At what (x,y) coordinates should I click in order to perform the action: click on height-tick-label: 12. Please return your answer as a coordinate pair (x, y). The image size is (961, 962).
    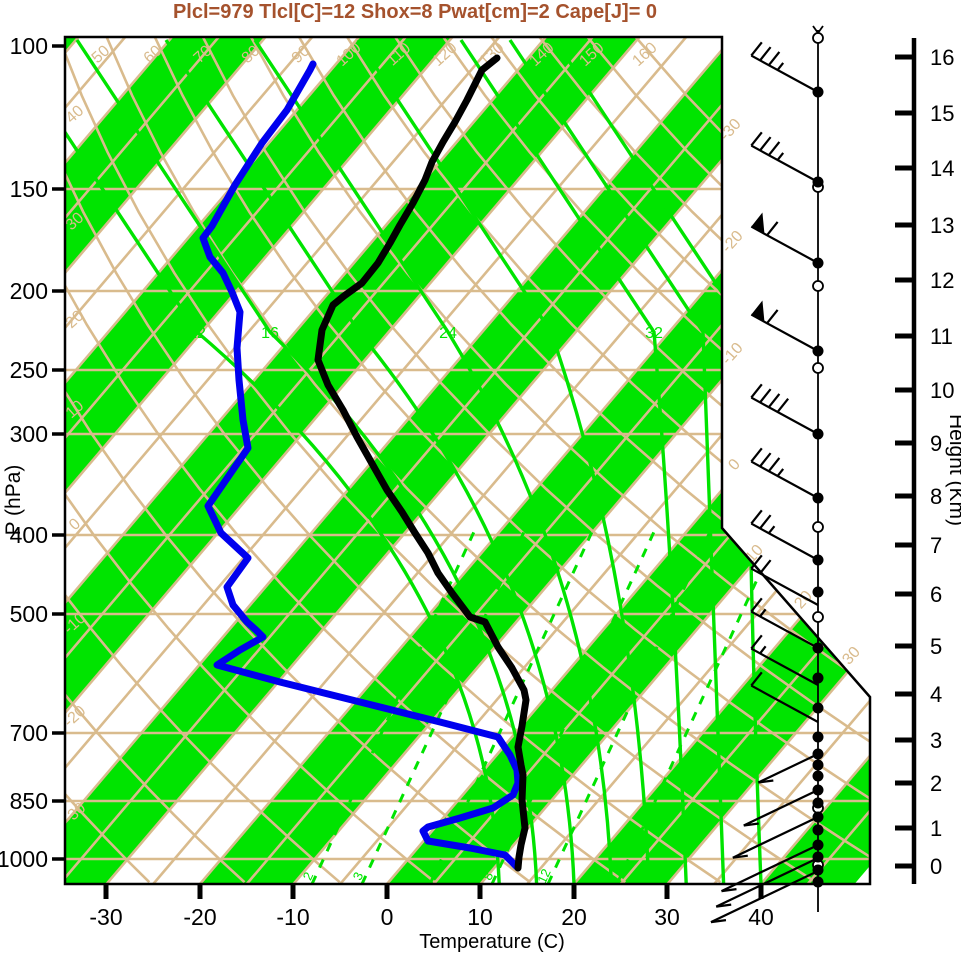
    Looking at the image, I should click on (942, 280).